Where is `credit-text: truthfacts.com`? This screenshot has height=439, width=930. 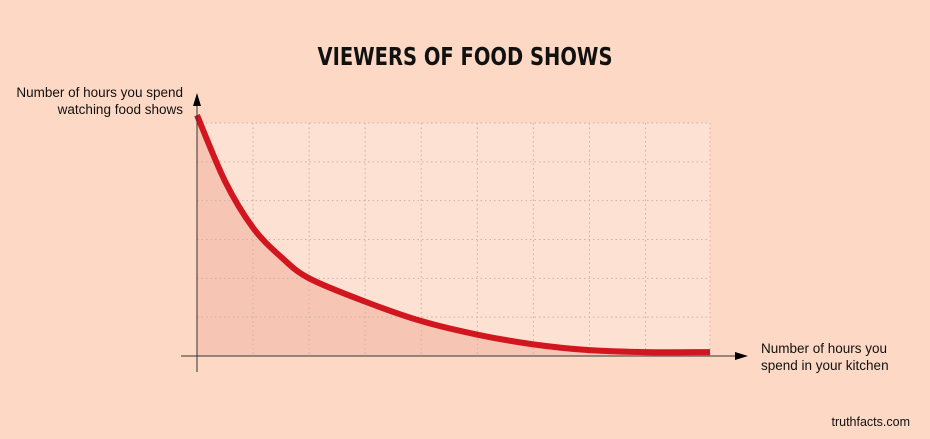 credit-text: truthfacts.com is located at coordinates (871, 422).